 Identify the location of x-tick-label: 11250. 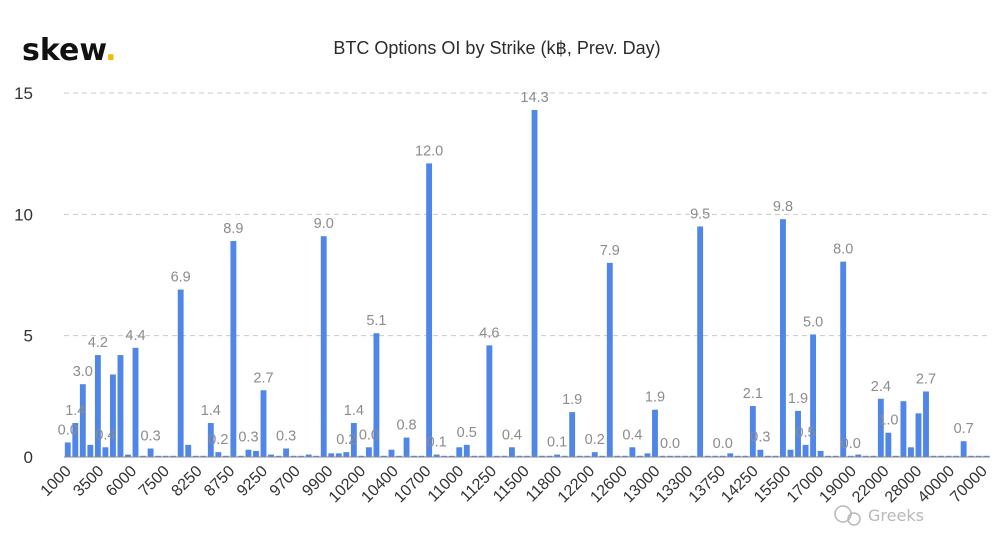
(478, 484).